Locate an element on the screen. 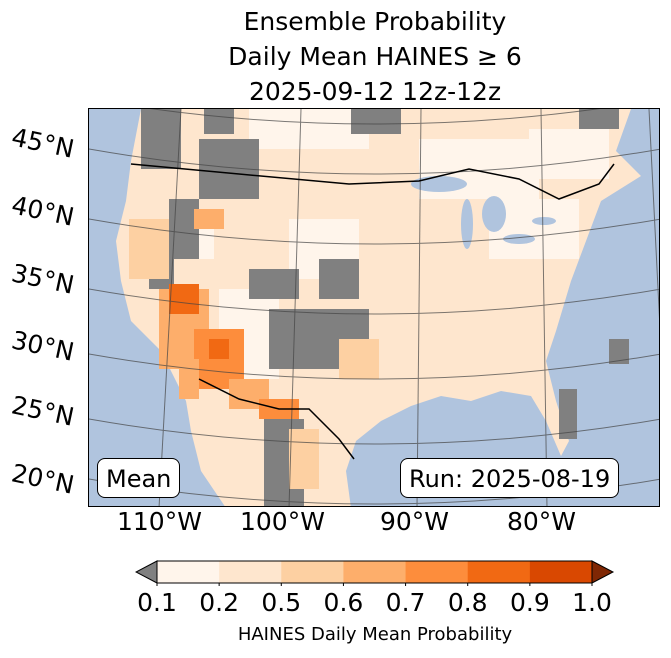 This screenshot has height=658, width=671. run-date-box: Run: 2025-08-19 is located at coordinates (510, 478).